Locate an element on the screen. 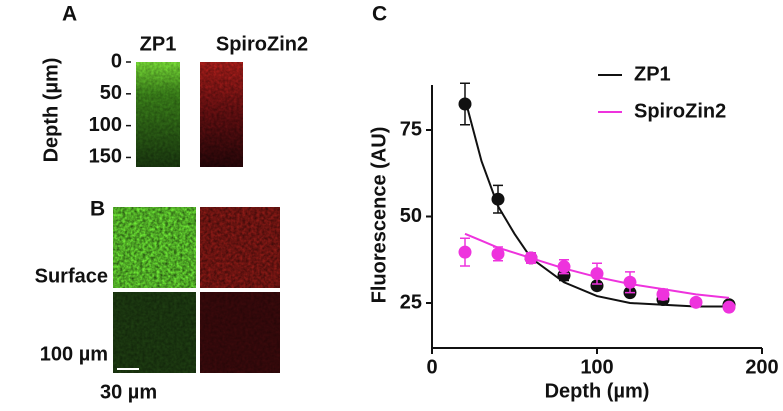 This screenshot has width=783, height=411. panel-label: C is located at coordinates (379, 14).